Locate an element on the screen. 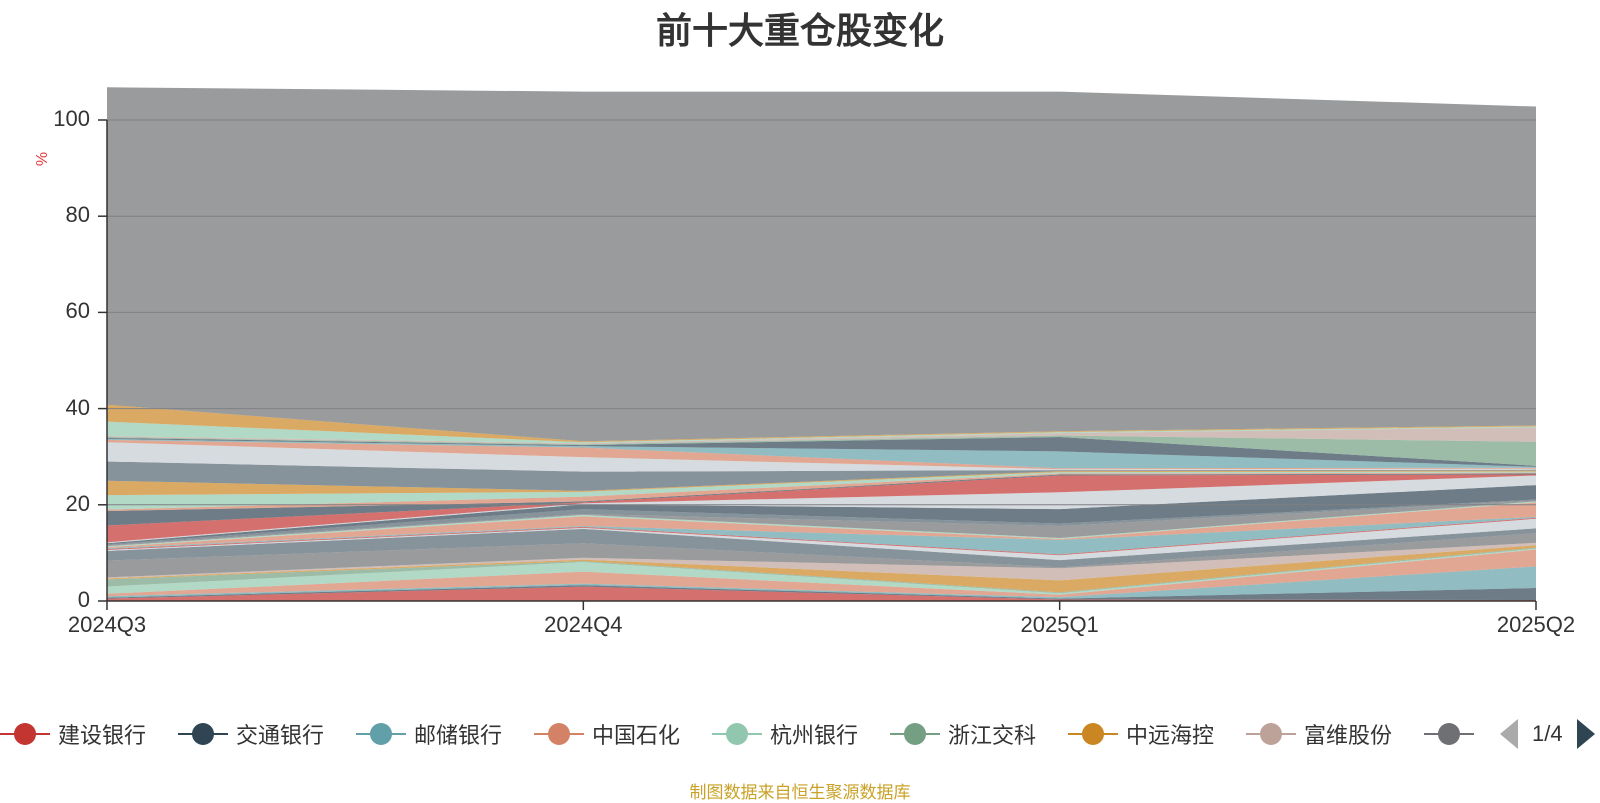 The height and width of the screenshot is (803, 1600). legend-label: 中远海控 is located at coordinates (1170, 736).